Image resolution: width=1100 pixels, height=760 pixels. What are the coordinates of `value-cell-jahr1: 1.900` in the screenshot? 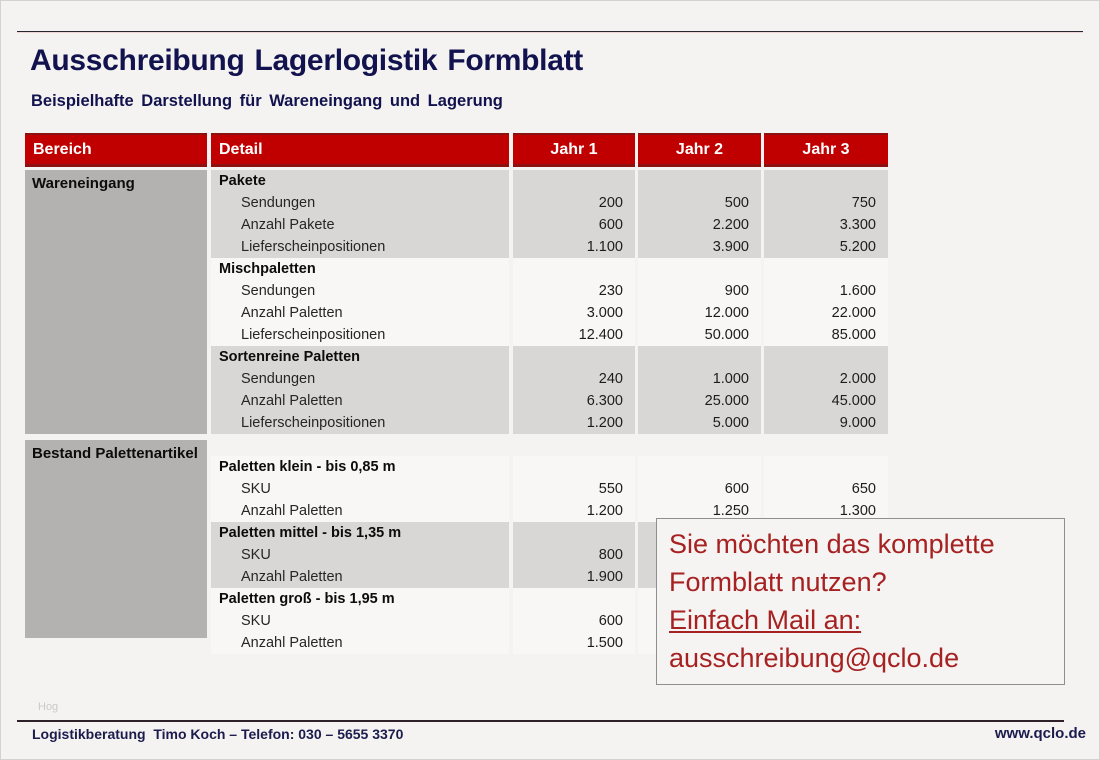 It's located at (574, 577).